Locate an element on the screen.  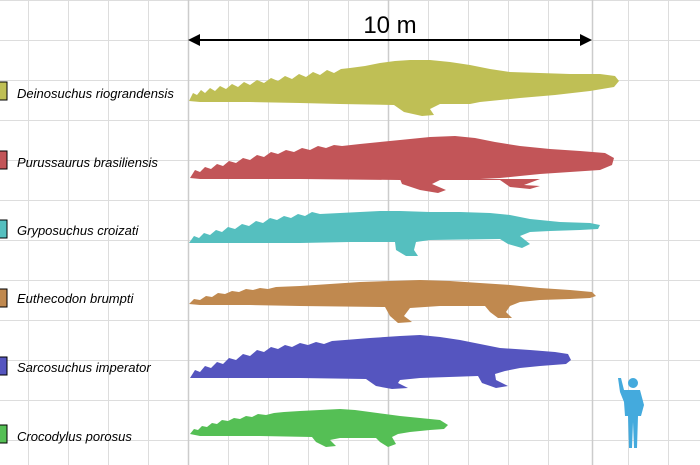
arrow-left-icon is located at coordinates (194, 40).